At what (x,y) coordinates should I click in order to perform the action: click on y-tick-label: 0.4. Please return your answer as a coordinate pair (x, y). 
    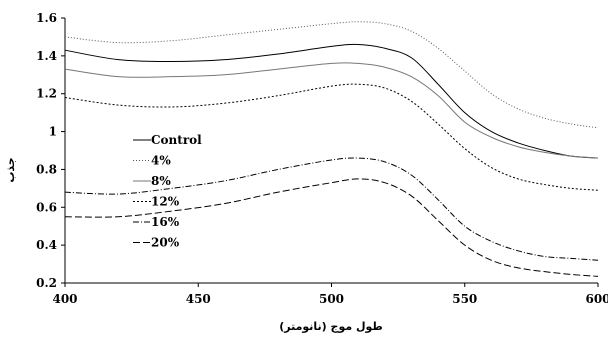
    Looking at the image, I should click on (46, 245).